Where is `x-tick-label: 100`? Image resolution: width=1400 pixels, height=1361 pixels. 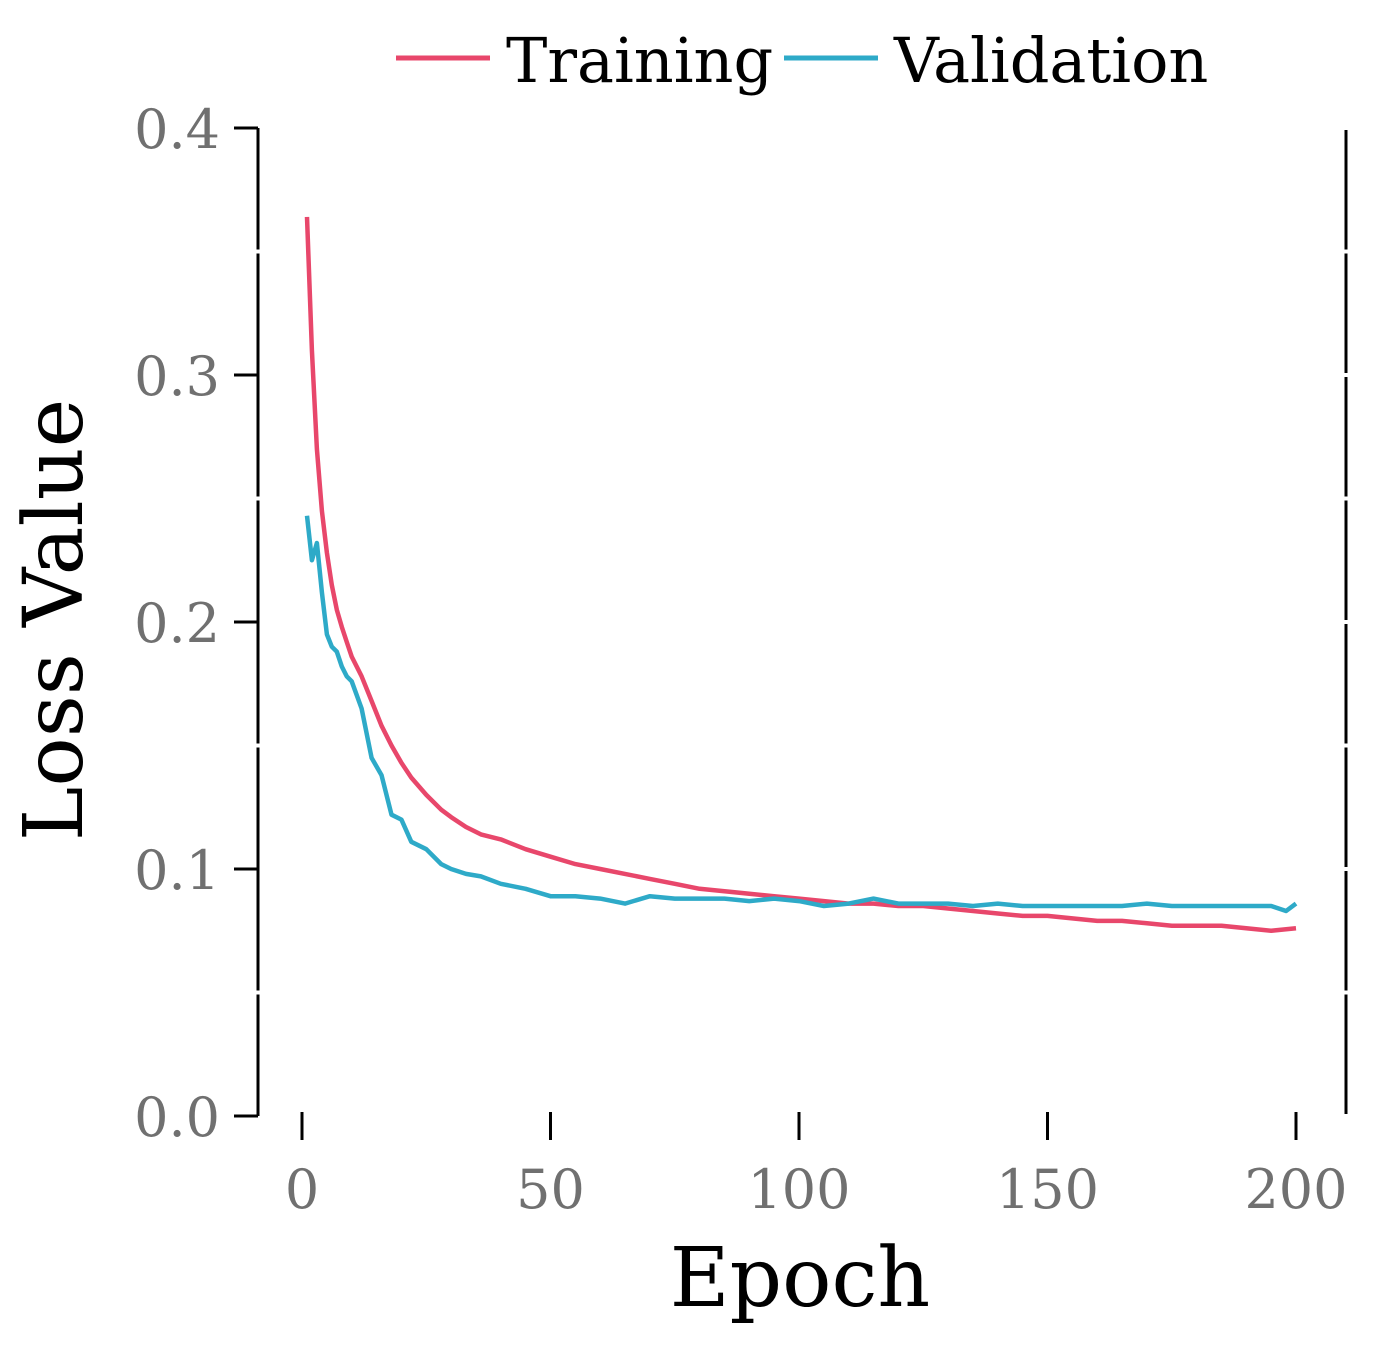 x-tick-label: 100 is located at coordinates (798, 1189).